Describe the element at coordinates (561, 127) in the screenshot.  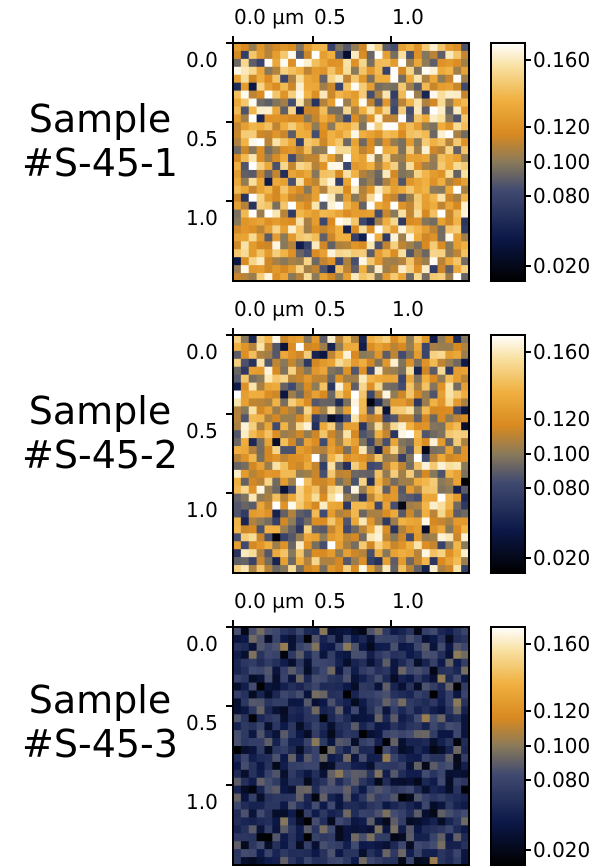
I see `colorbar-tick-label: 0.120` at that location.